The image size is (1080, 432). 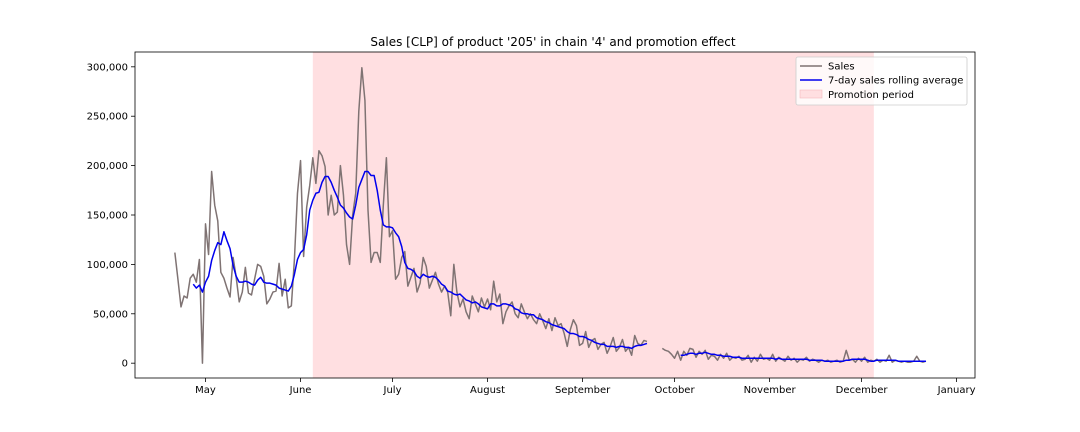 What do you see at coordinates (205, 390) in the screenshot?
I see `x-tick-label-may: May` at bounding box center [205, 390].